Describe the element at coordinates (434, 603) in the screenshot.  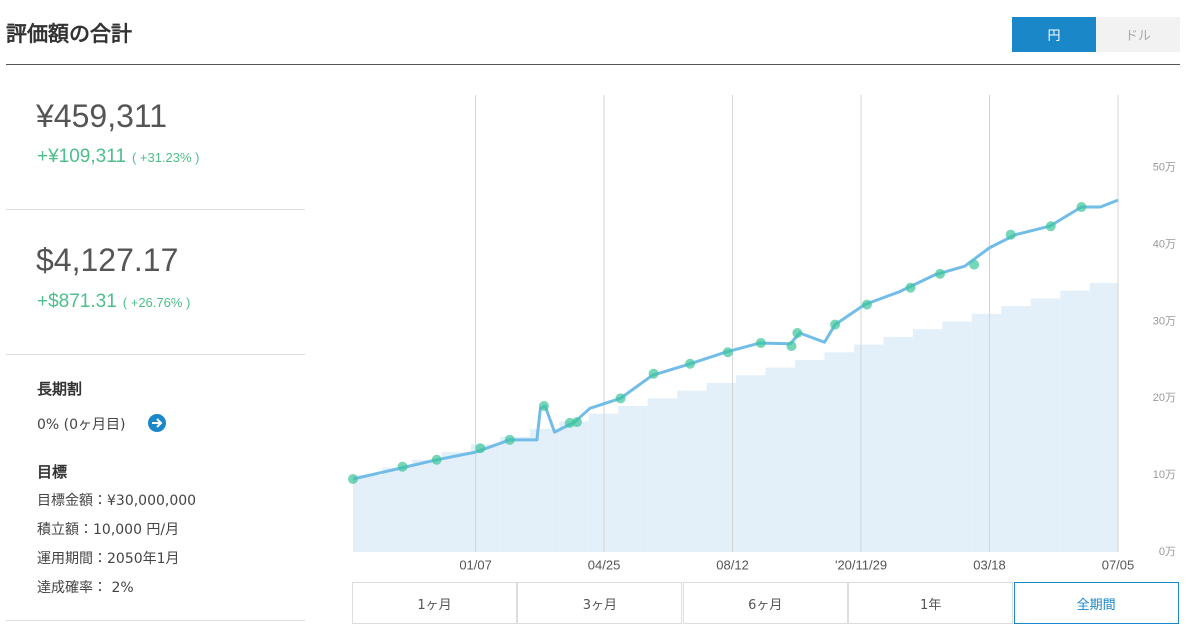
I see `range-button: 1ヶ月` at that location.